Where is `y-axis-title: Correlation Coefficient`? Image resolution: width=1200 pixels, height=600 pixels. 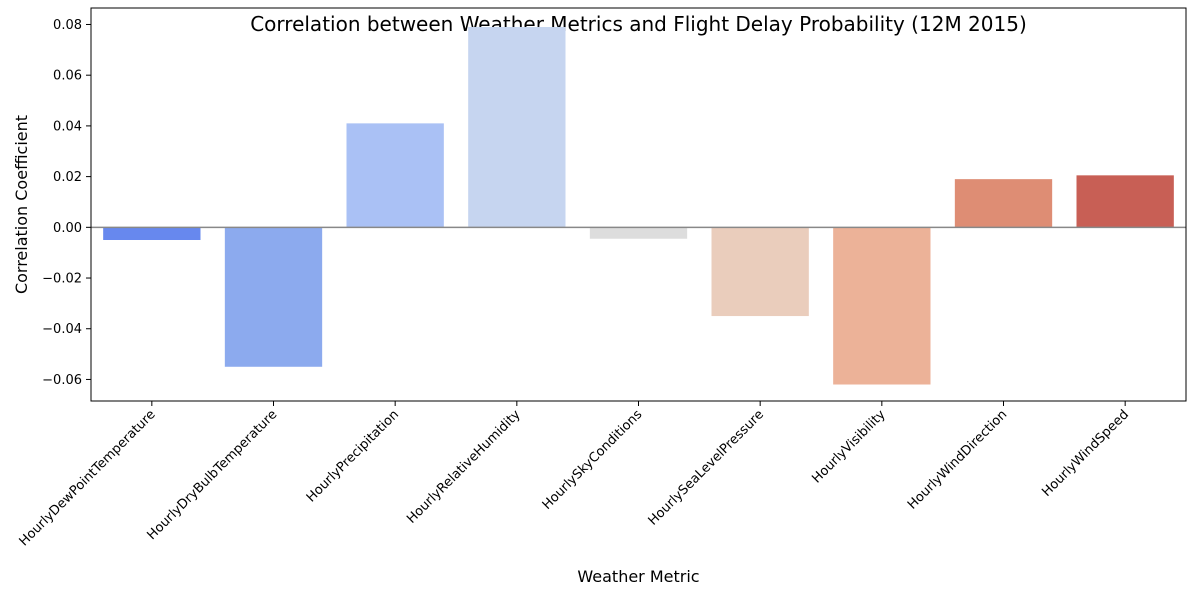 y-axis-title: Correlation Coefficient is located at coordinates (21, 204).